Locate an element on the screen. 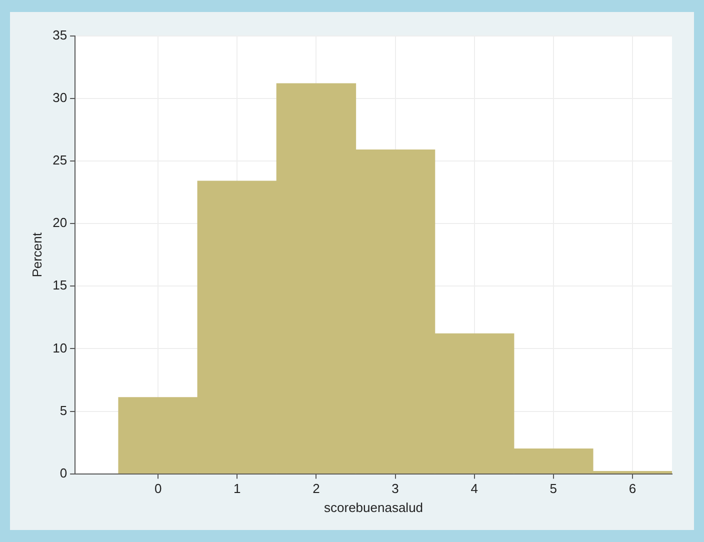 The height and width of the screenshot is (542, 704). y-tick-label: 0 is located at coordinates (64, 472).